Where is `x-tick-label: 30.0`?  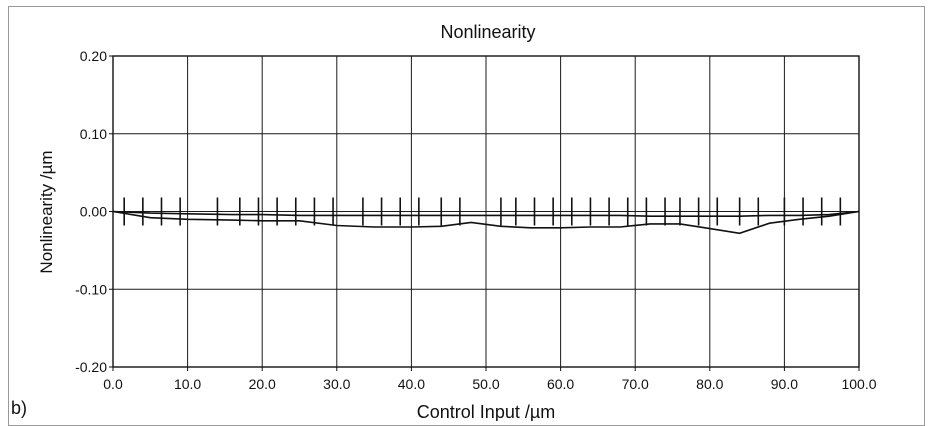
x-tick-label: 30.0 is located at coordinates (336, 384).